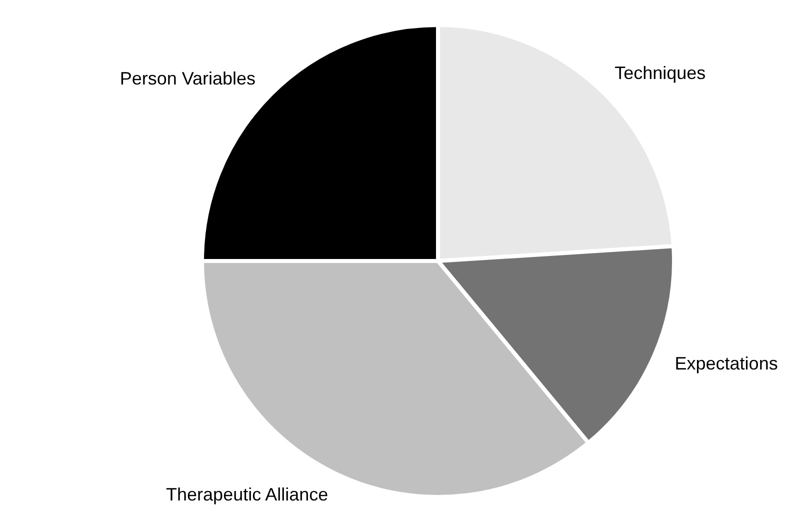  I want to click on slice-label: Person Variables, so click(188, 78).